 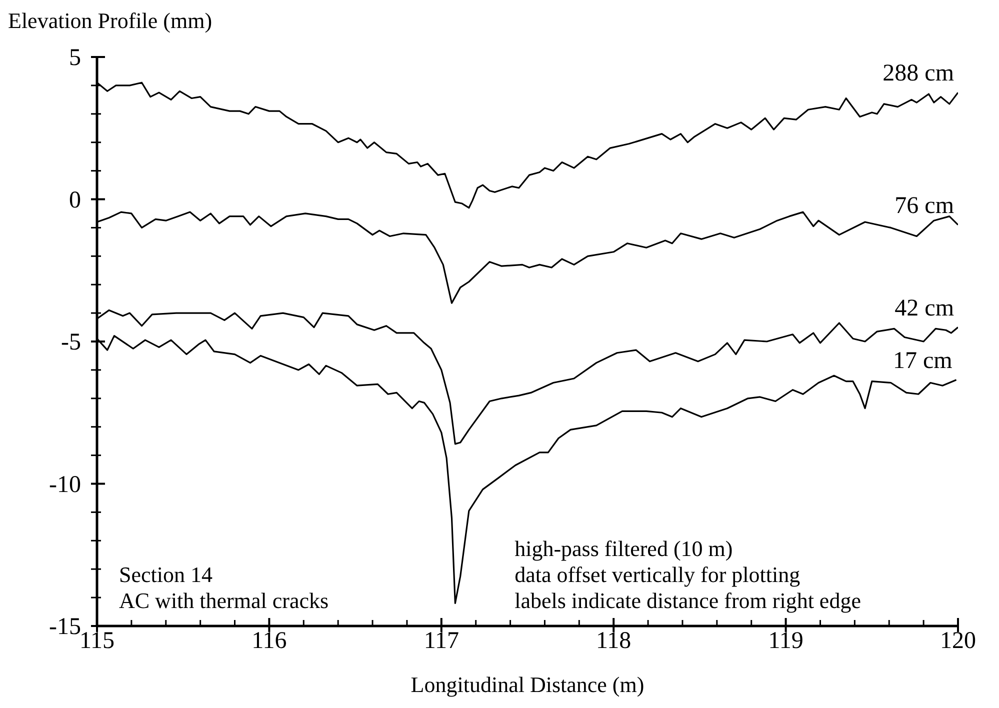 What do you see at coordinates (922, 361) in the screenshot?
I see `series-label: 17 cm` at bounding box center [922, 361].